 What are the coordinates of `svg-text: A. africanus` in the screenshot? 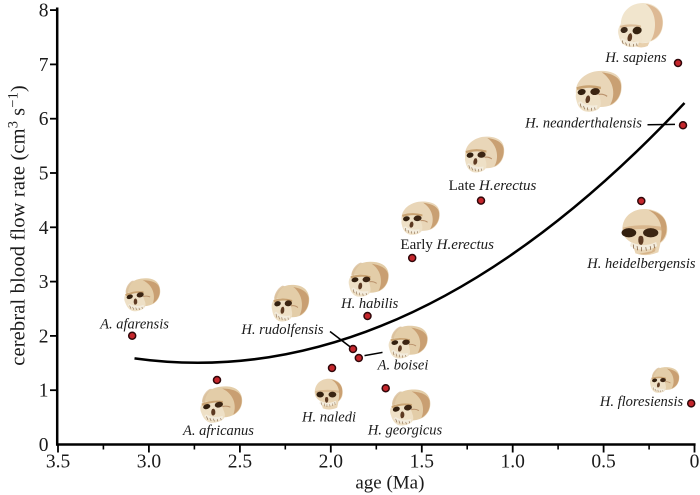 It's located at (218, 431).